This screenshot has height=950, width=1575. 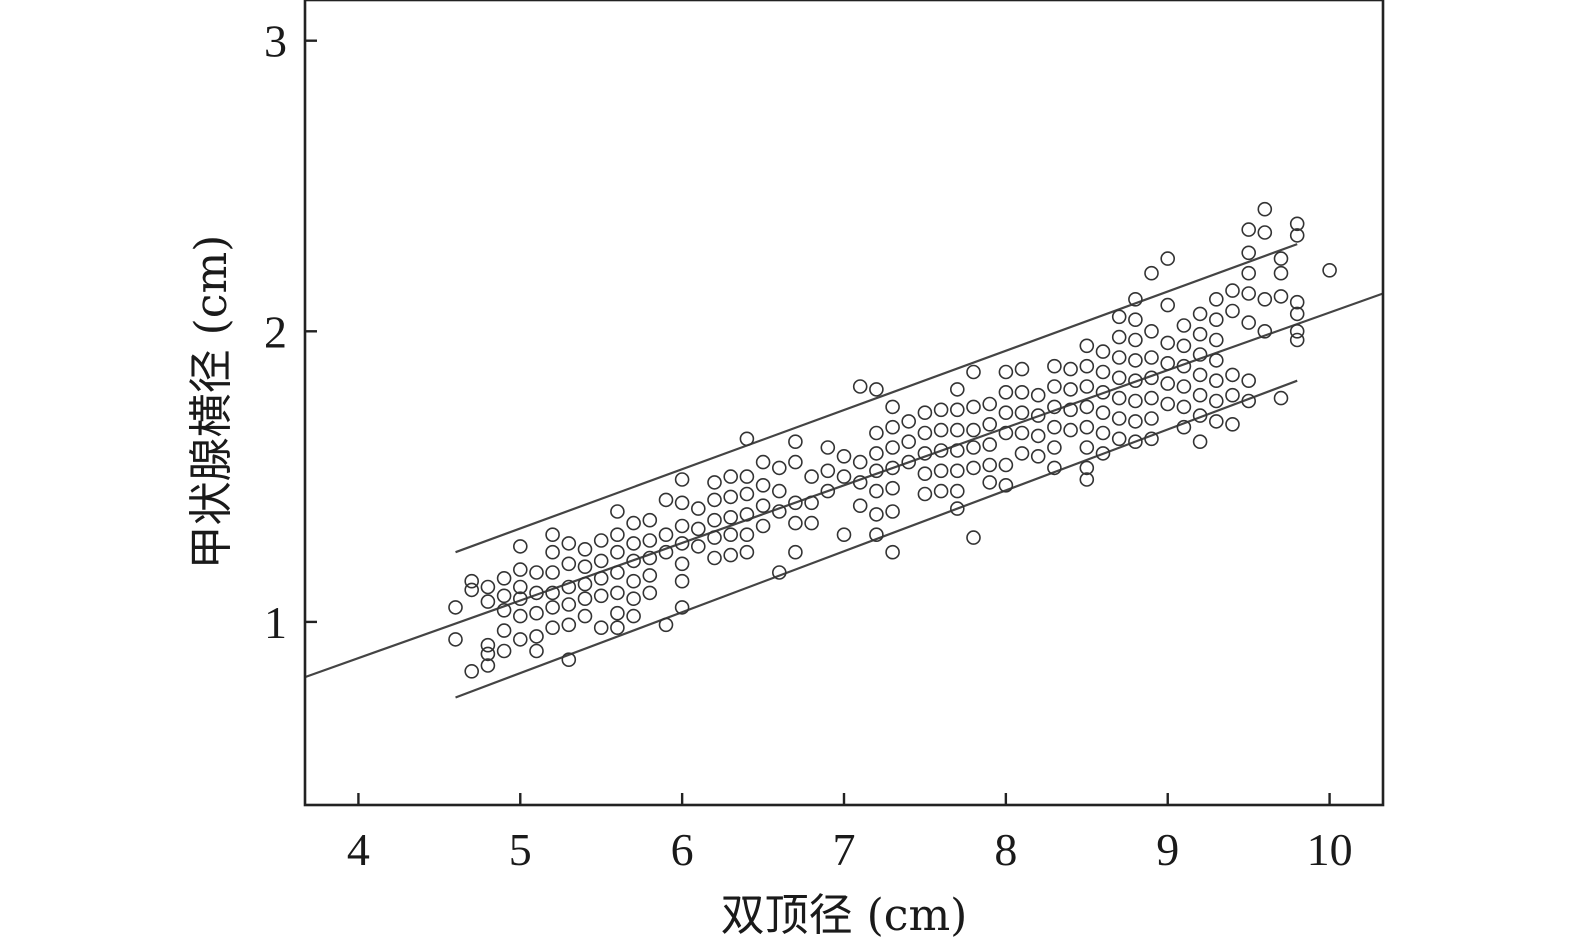 What do you see at coordinates (1167, 849) in the screenshot?
I see `x-tick-label: 9` at bounding box center [1167, 849].